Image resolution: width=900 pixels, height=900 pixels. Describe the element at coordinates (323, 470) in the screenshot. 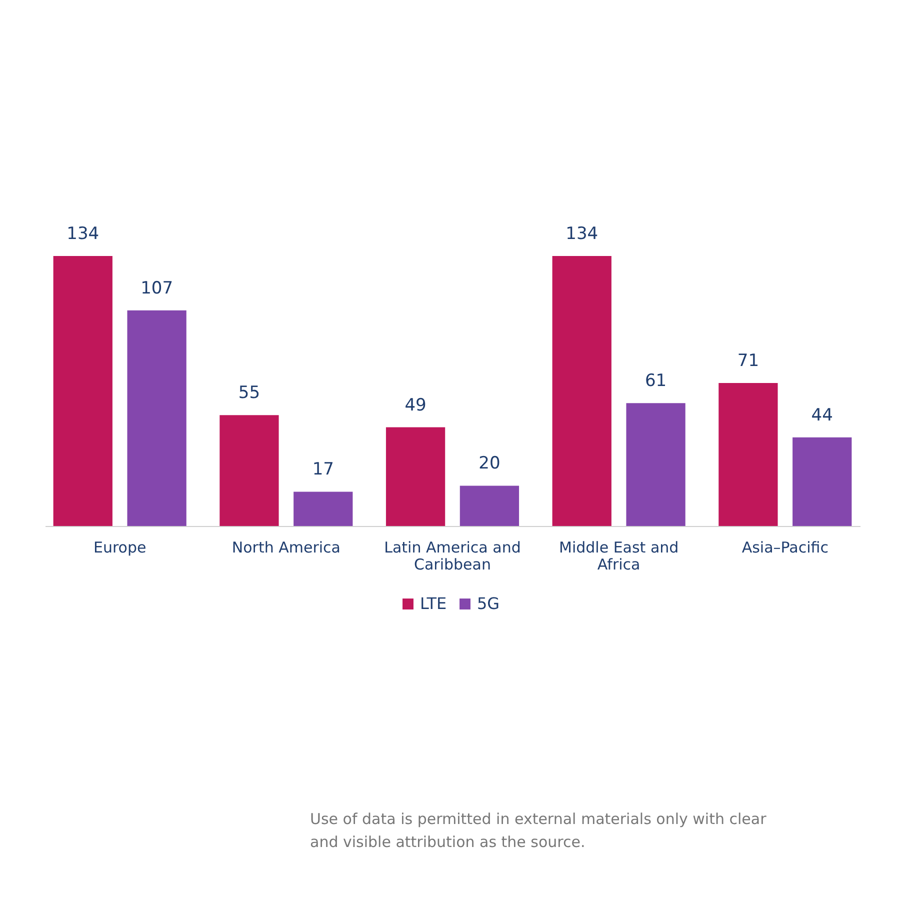

I see `data-label: 17` at that location.